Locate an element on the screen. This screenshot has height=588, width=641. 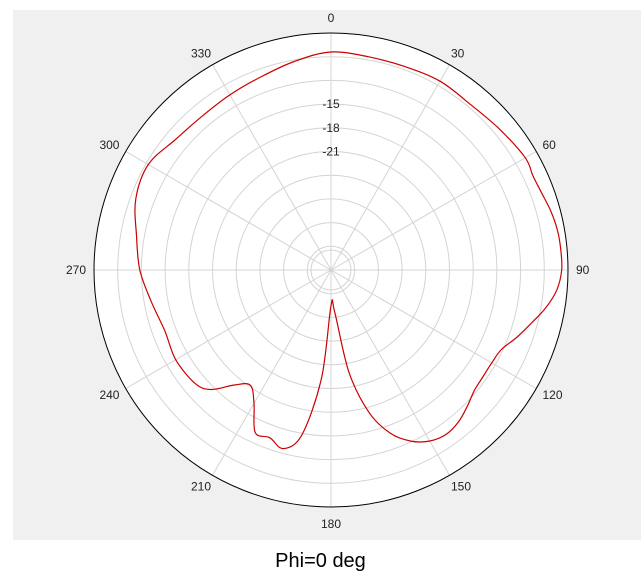
angle-tick-label: 300 is located at coordinates (109, 145).